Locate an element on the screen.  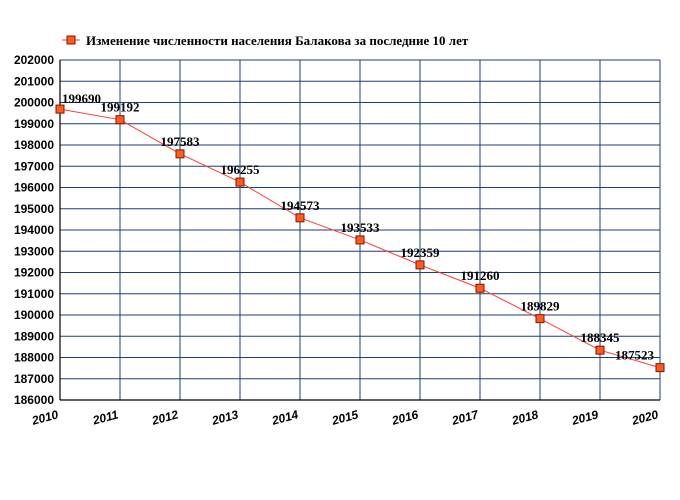
y-tick-label: 191000 is located at coordinates (34, 294).